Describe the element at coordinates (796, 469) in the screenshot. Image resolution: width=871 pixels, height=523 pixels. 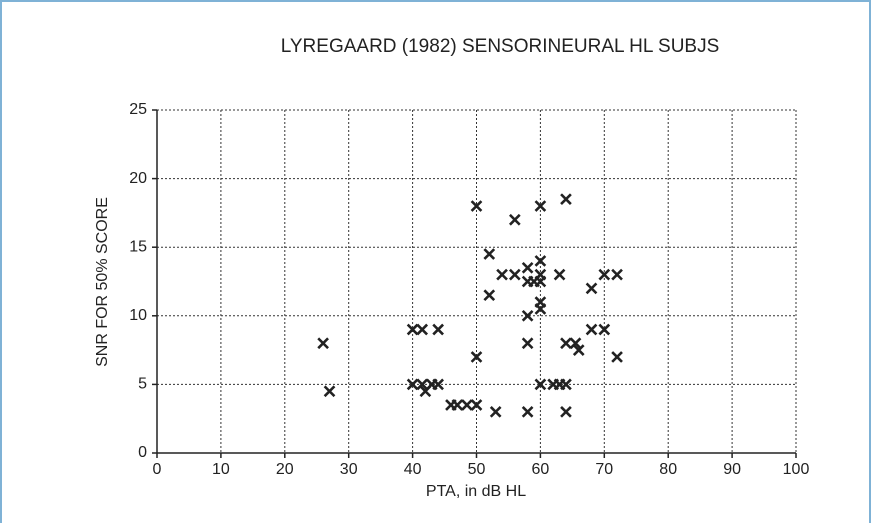
I see `x-tick-label: 100` at that location.